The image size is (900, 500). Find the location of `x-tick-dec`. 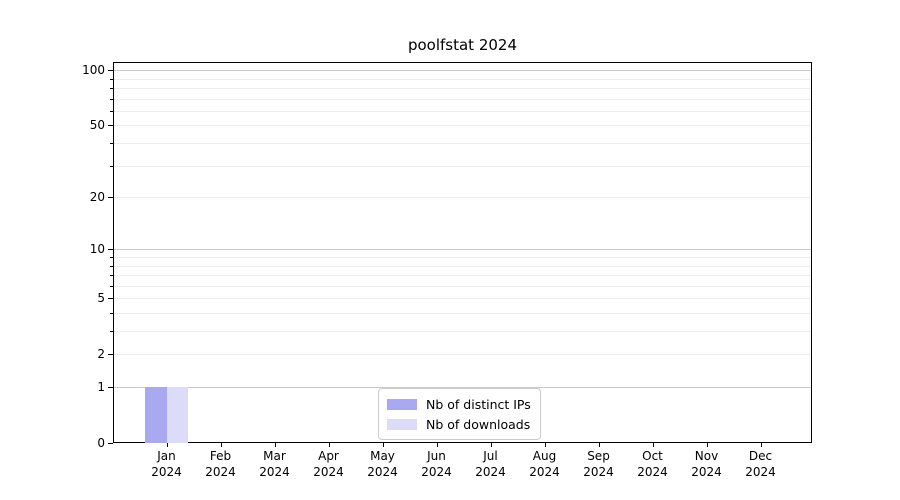

x-tick-dec is located at coordinates (761, 445).